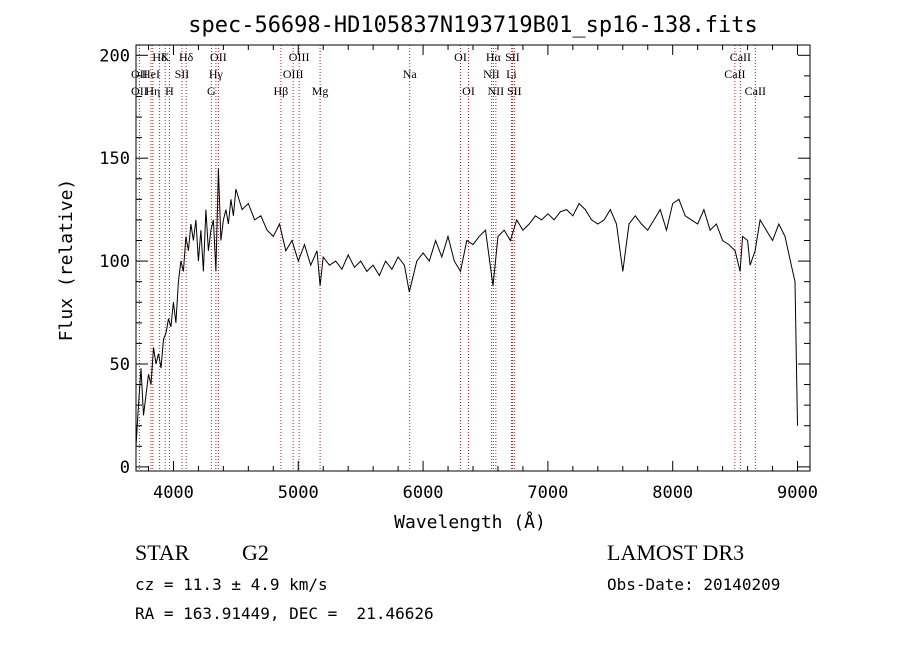 This screenshot has width=900, height=649. Describe the element at coordinates (694, 584) in the screenshot. I see `obs-date-label: Obs-Date: 20140209` at that location.